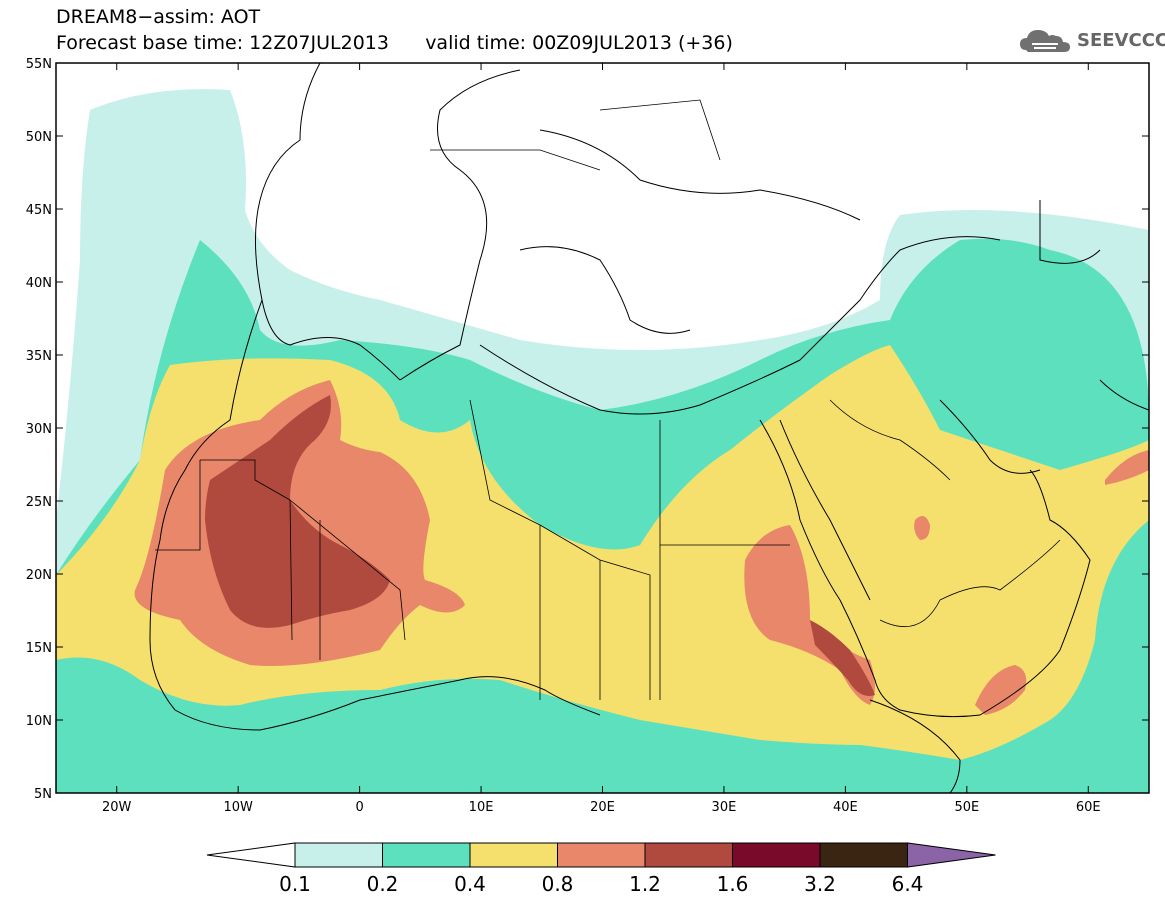 This screenshot has width=1165, height=905. Describe the element at coordinates (845, 807) in the screenshot. I see `lon-tick-label: 40E` at that location.